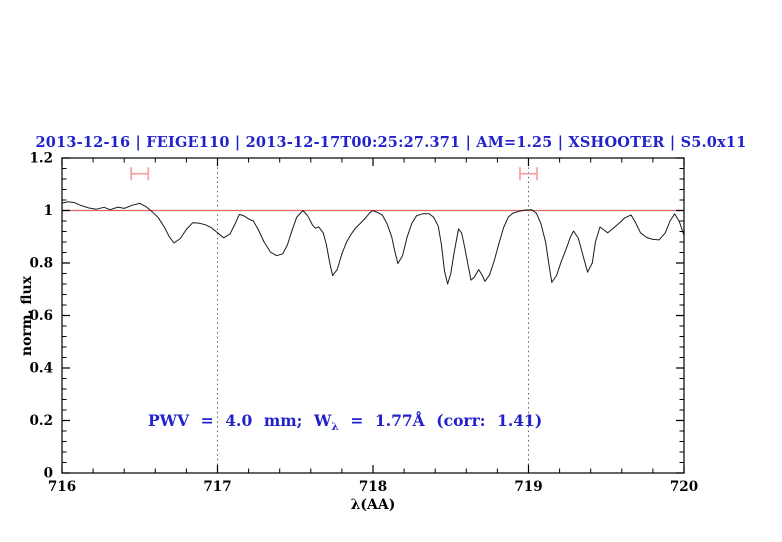  I want to click on pwv-annotation: PWV = 4.0 mm; Wλ = 1.77Å (corr: 1.41), so click(345, 422).